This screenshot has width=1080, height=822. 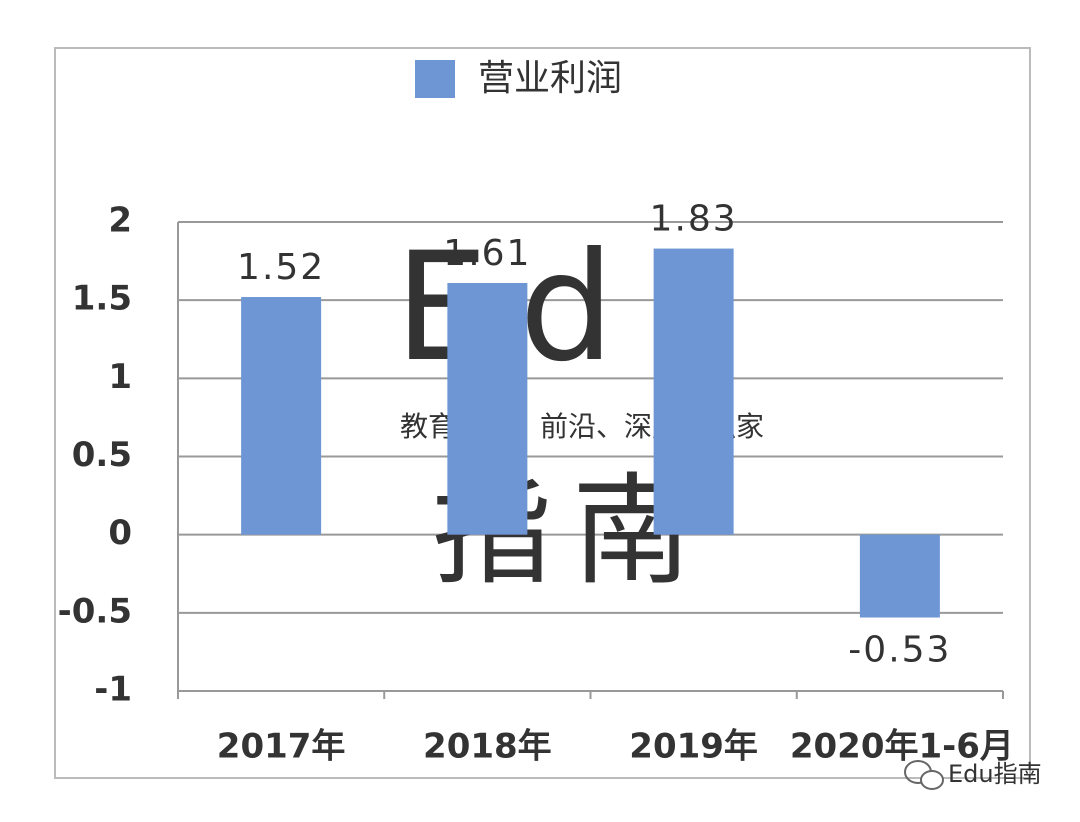 I want to click on x-tick-label: 2017年, so click(x=281, y=747).